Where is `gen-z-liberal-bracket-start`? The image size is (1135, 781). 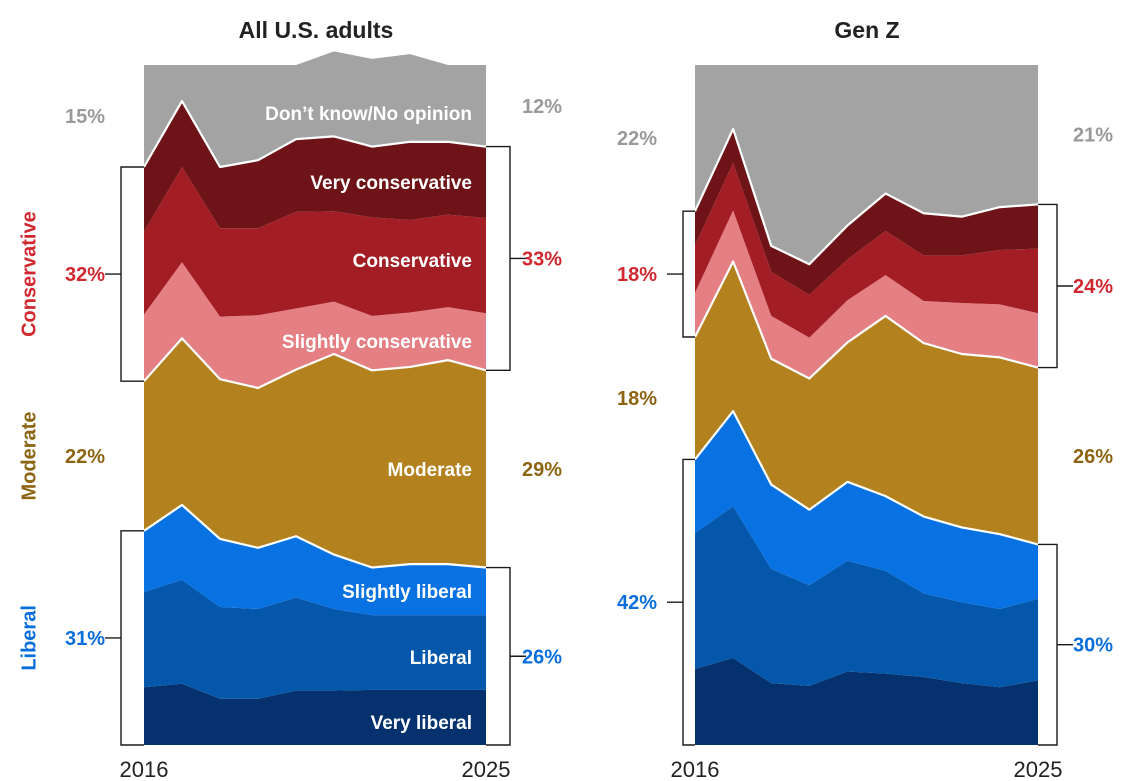 gen-z-liberal-bracket-start is located at coordinates (681, 602).